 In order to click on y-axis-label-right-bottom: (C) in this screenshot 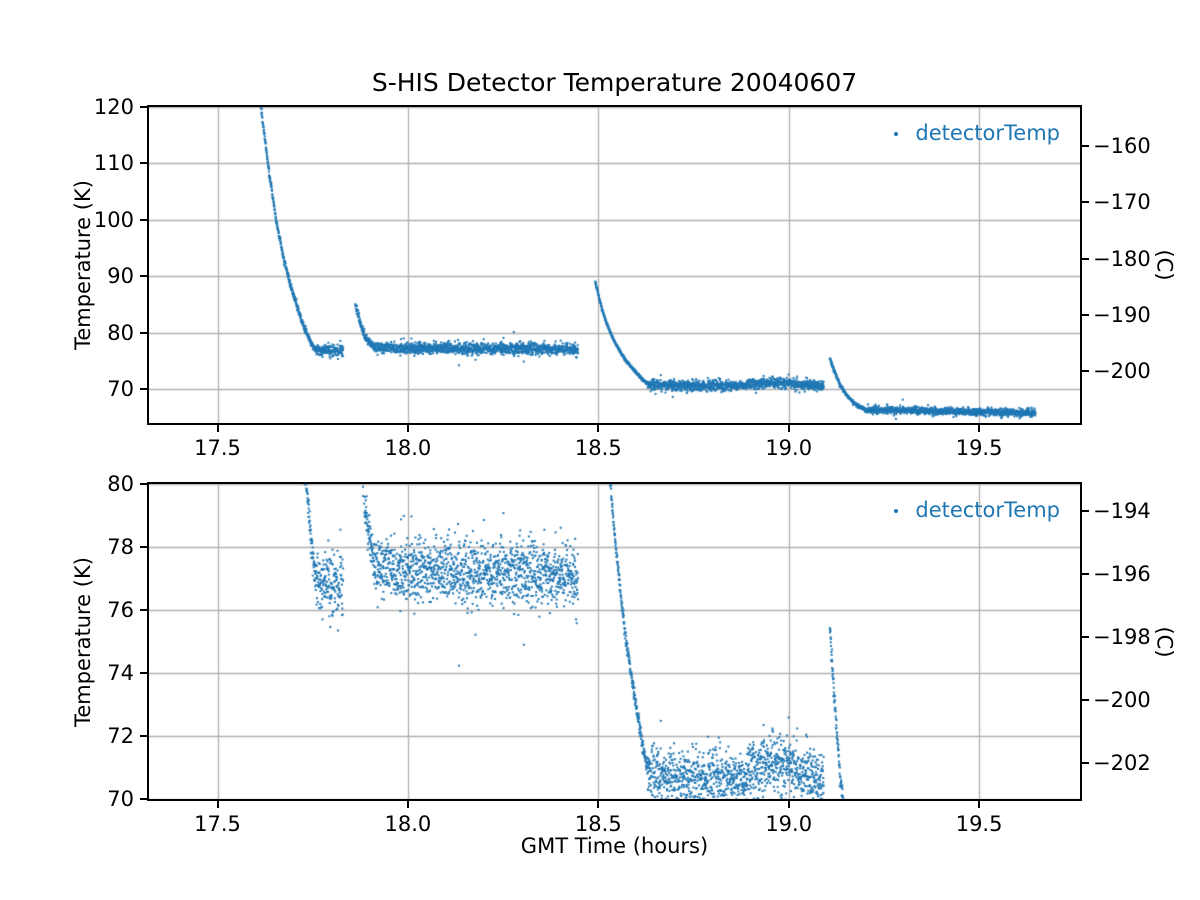, I will do `click(1165, 641)`.